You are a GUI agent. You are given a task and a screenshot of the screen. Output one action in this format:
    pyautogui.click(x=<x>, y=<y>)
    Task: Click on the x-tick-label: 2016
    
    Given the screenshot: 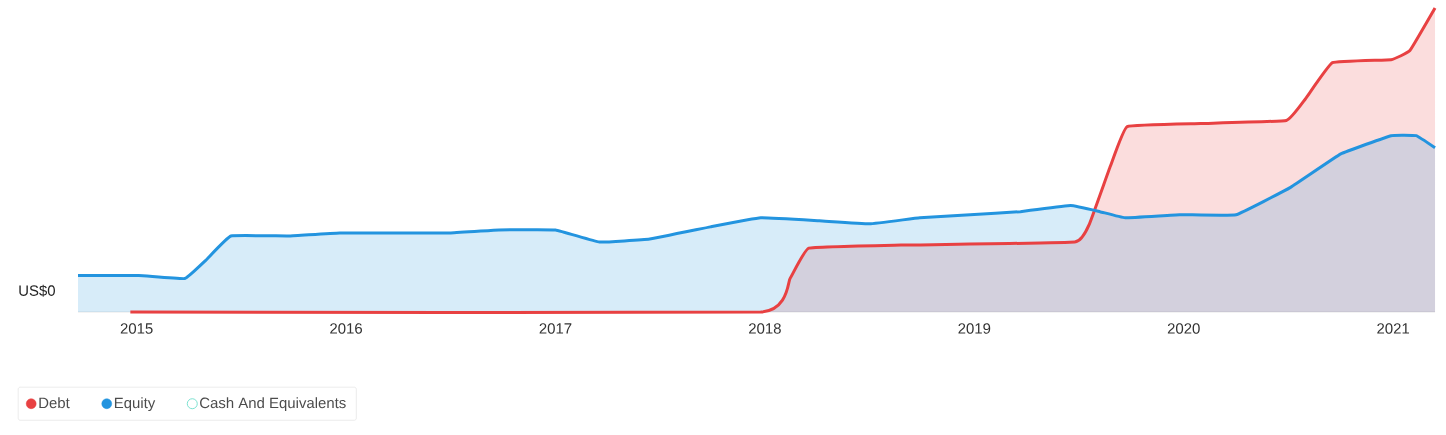 What is the action you would take?
    pyautogui.click(x=346, y=328)
    